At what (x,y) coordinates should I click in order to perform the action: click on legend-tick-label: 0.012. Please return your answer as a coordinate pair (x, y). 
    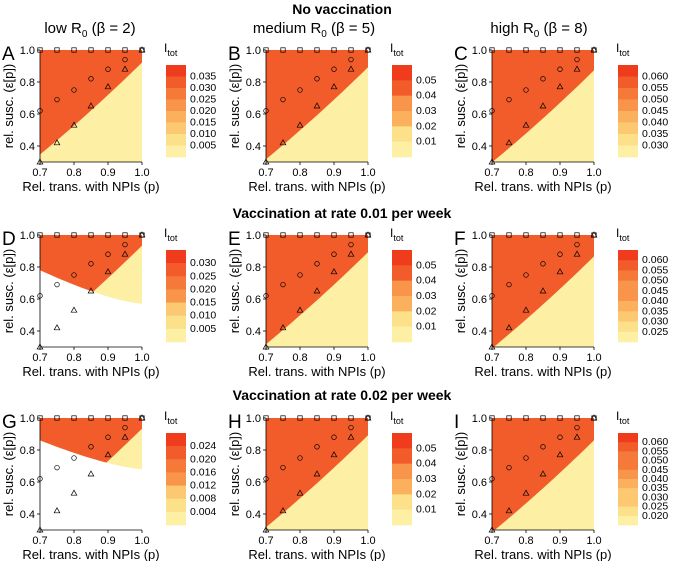
    Looking at the image, I should click on (203, 486).